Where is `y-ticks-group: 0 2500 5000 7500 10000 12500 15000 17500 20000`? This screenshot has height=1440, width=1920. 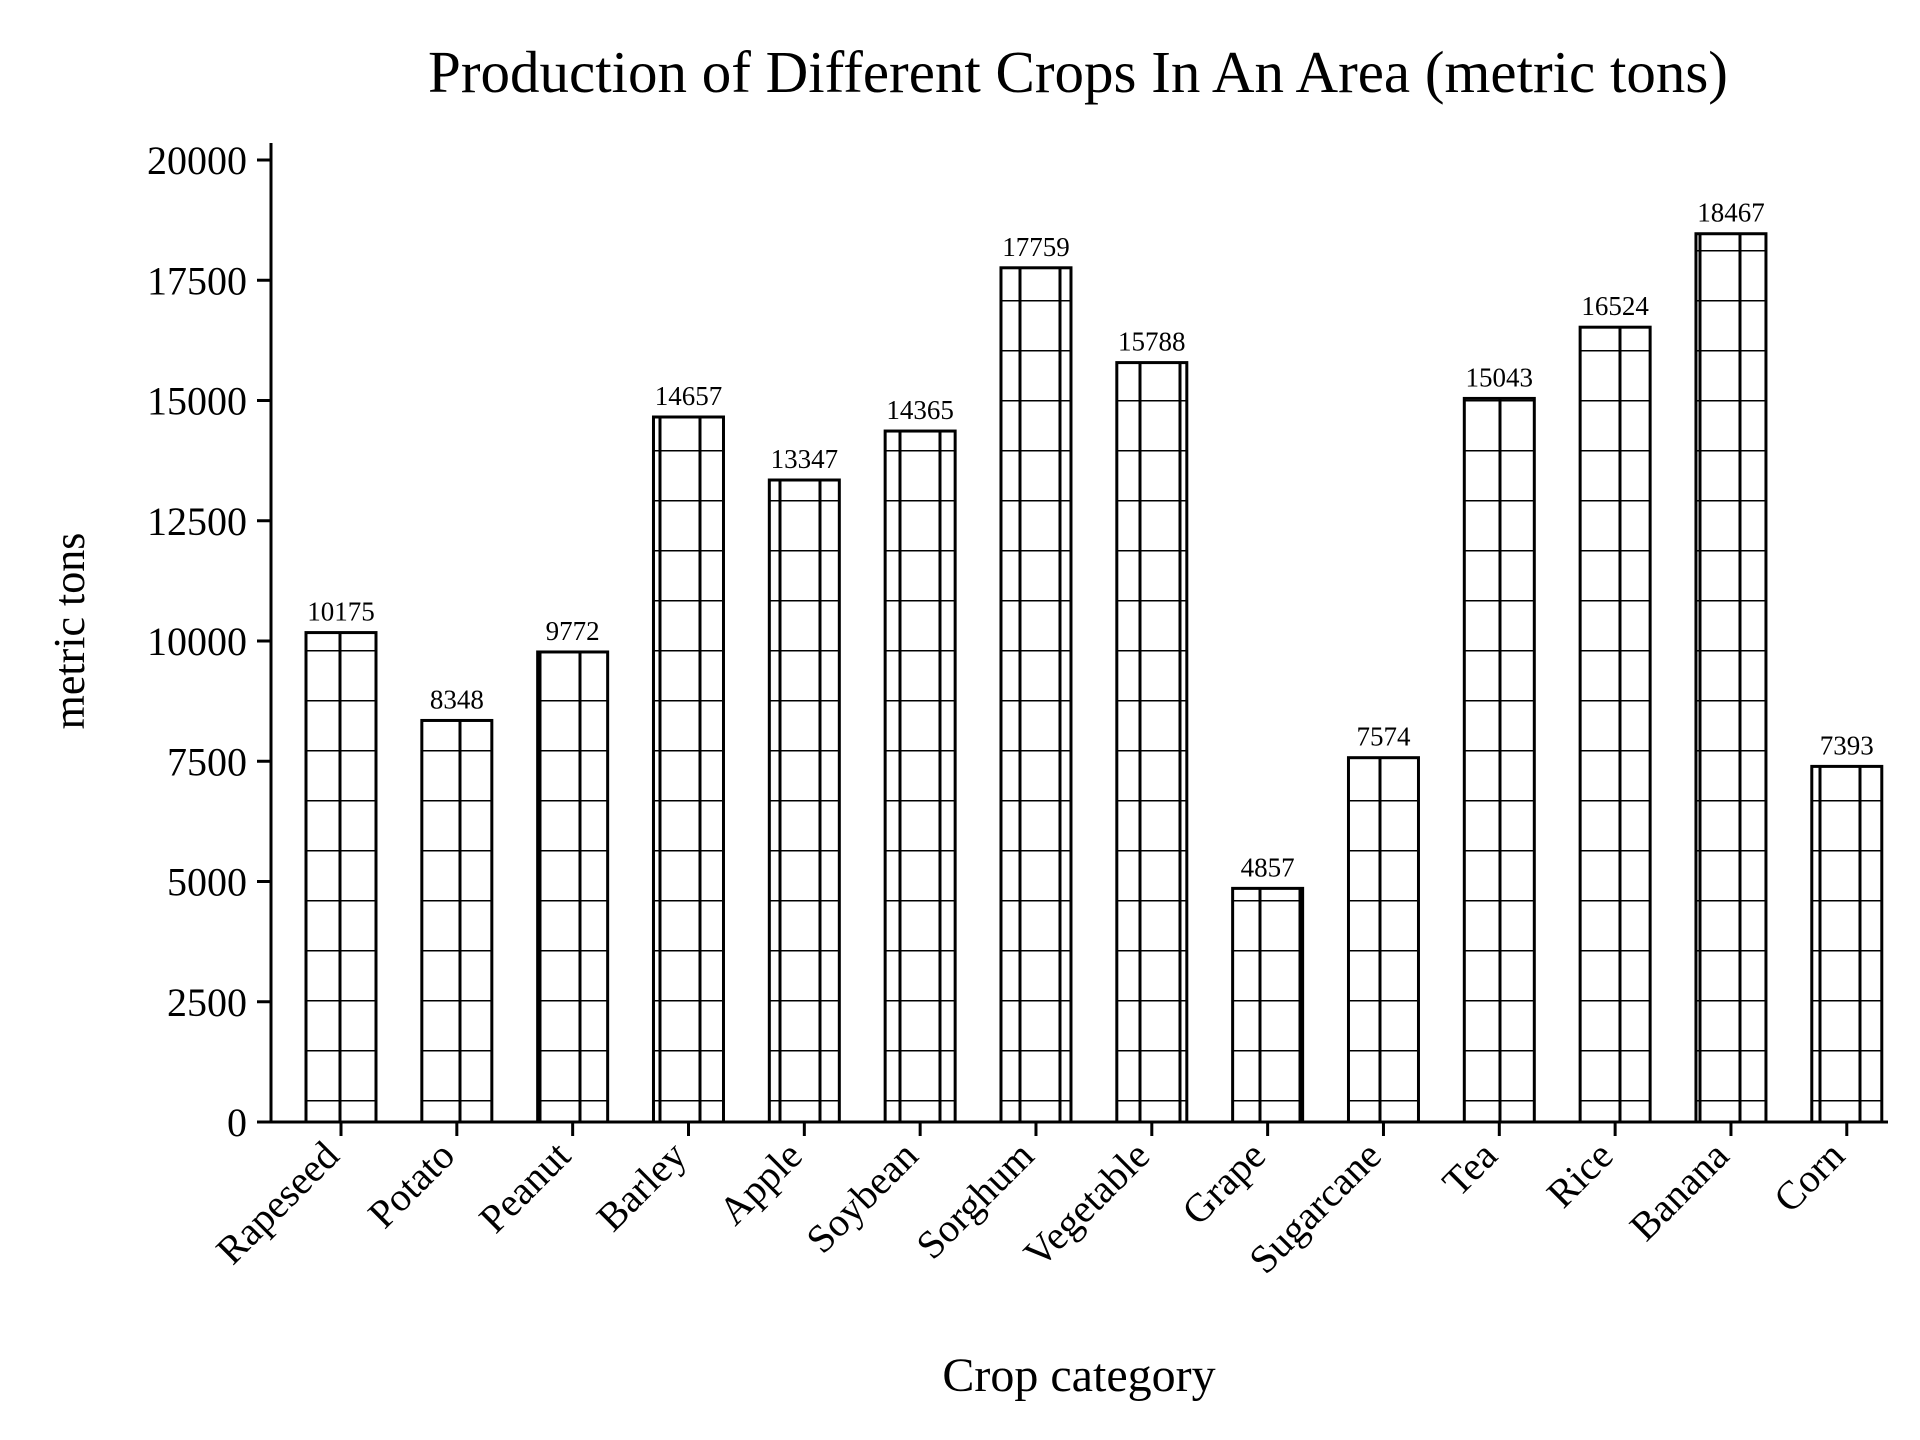 y-ticks-group: 0 2500 5000 7500 10000 12500 15000 17500 20000 is located at coordinates (209, 641).